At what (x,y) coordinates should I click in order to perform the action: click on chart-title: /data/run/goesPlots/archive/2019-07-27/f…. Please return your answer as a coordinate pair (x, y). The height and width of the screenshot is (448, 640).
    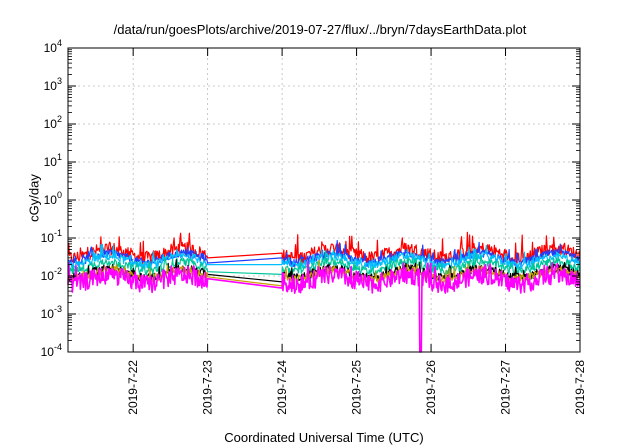
    Looking at the image, I should click on (320, 29).